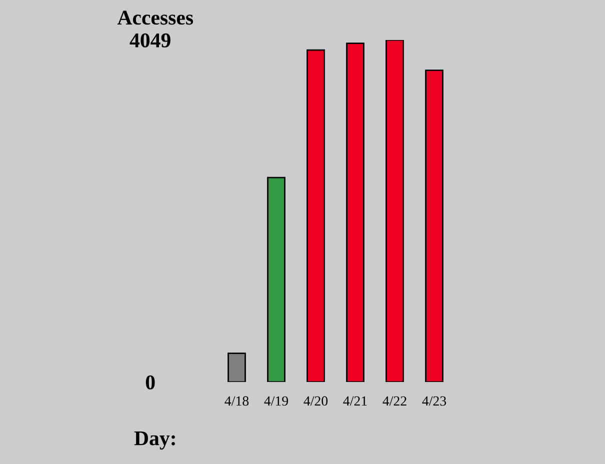 The width and height of the screenshot is (605, 464). I want to click on y-tick-label: 0, so click(150, 382).